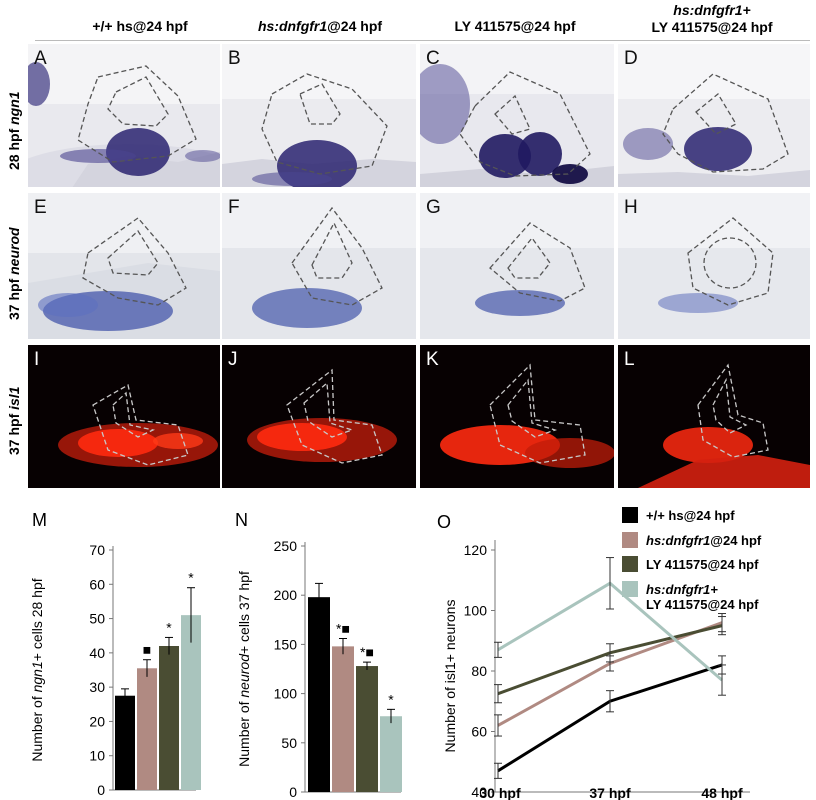 This screenshot has width=816, height=800. Describe the element at coordinates (286, 644) in the screenshot. I see `y-tick-label: 150` at that location.